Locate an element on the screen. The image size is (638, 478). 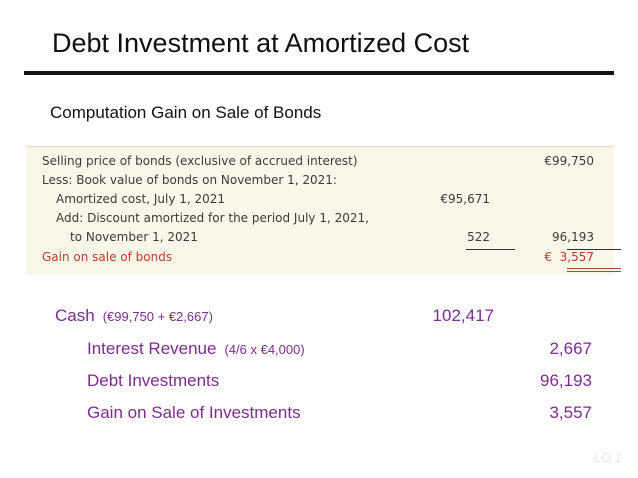
gain-amount: € 3,557 is located at coordinates (569, 257).